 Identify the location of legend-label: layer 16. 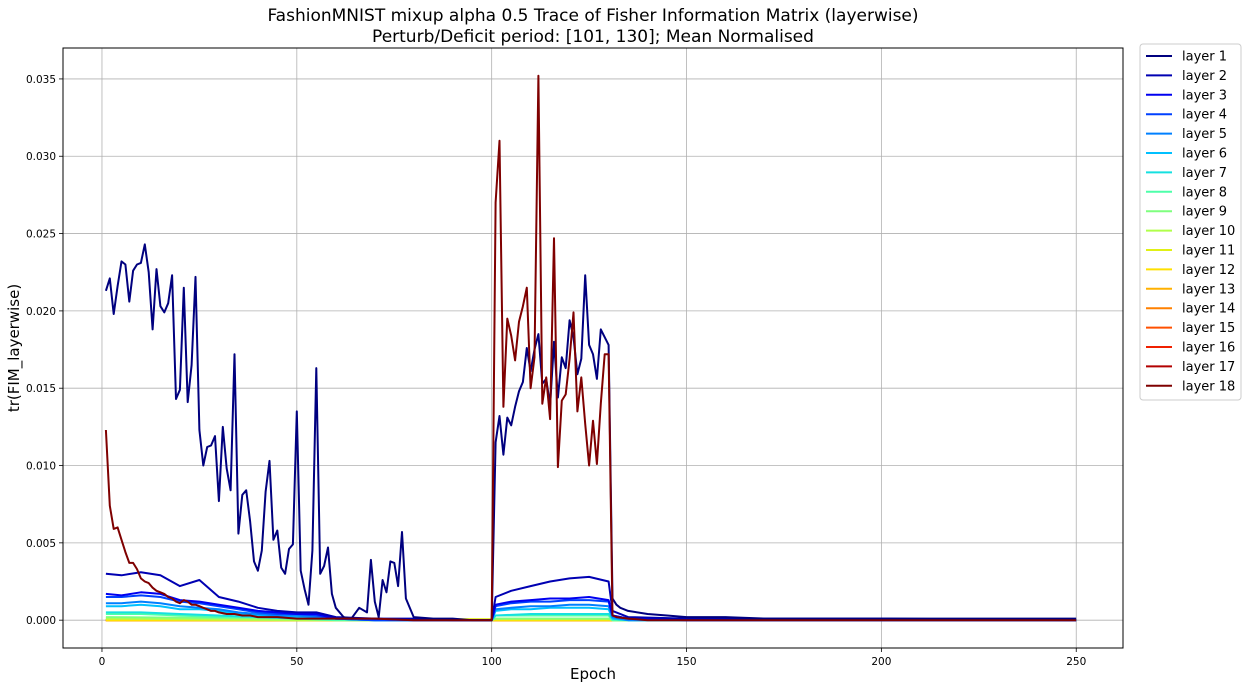
(1208, 348).